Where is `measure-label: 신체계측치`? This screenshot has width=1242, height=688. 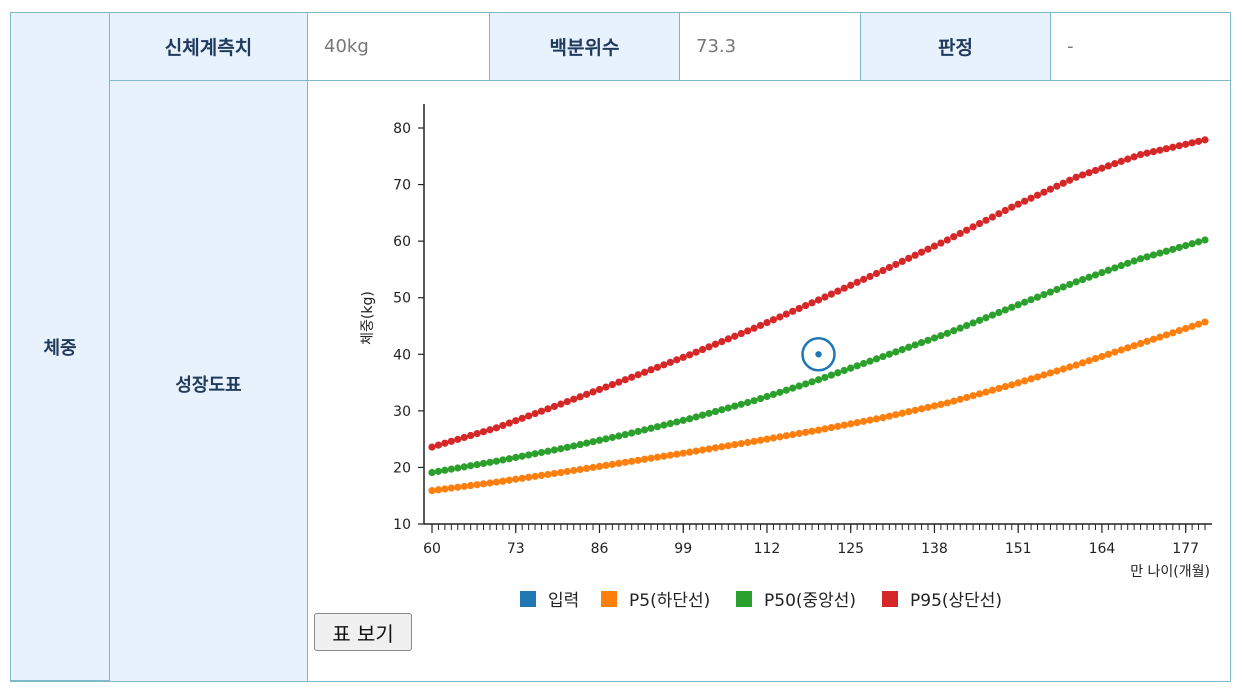 measure-label: 신체계측치 is located at coordinates (208, 48).